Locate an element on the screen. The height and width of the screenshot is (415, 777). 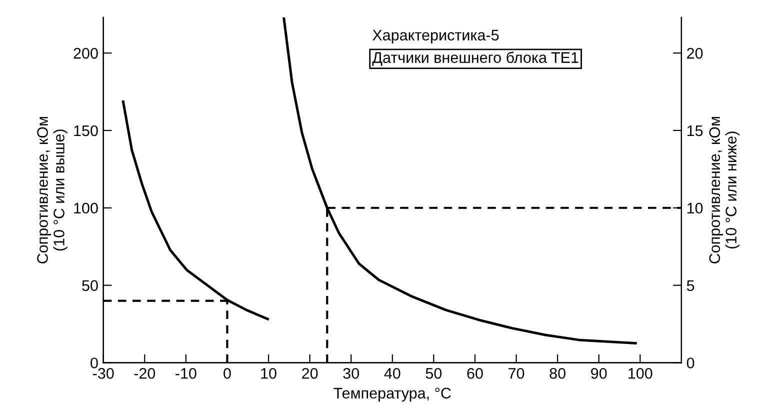
y-tick-label: 100 is located at coordinates (86, 208).